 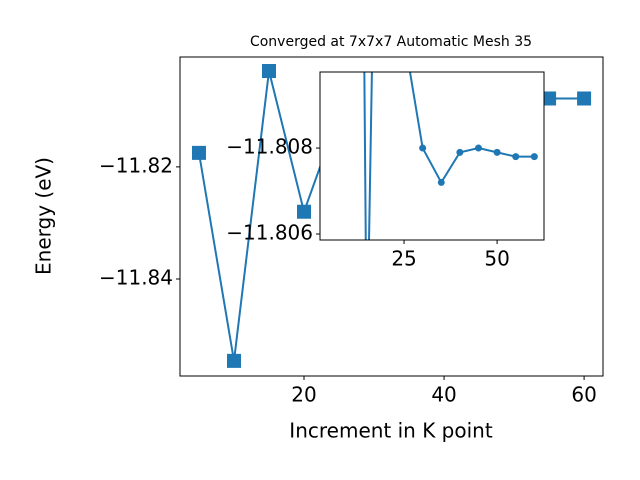 I want to click on x-tick-label: 25, so click(x=403, y=259).